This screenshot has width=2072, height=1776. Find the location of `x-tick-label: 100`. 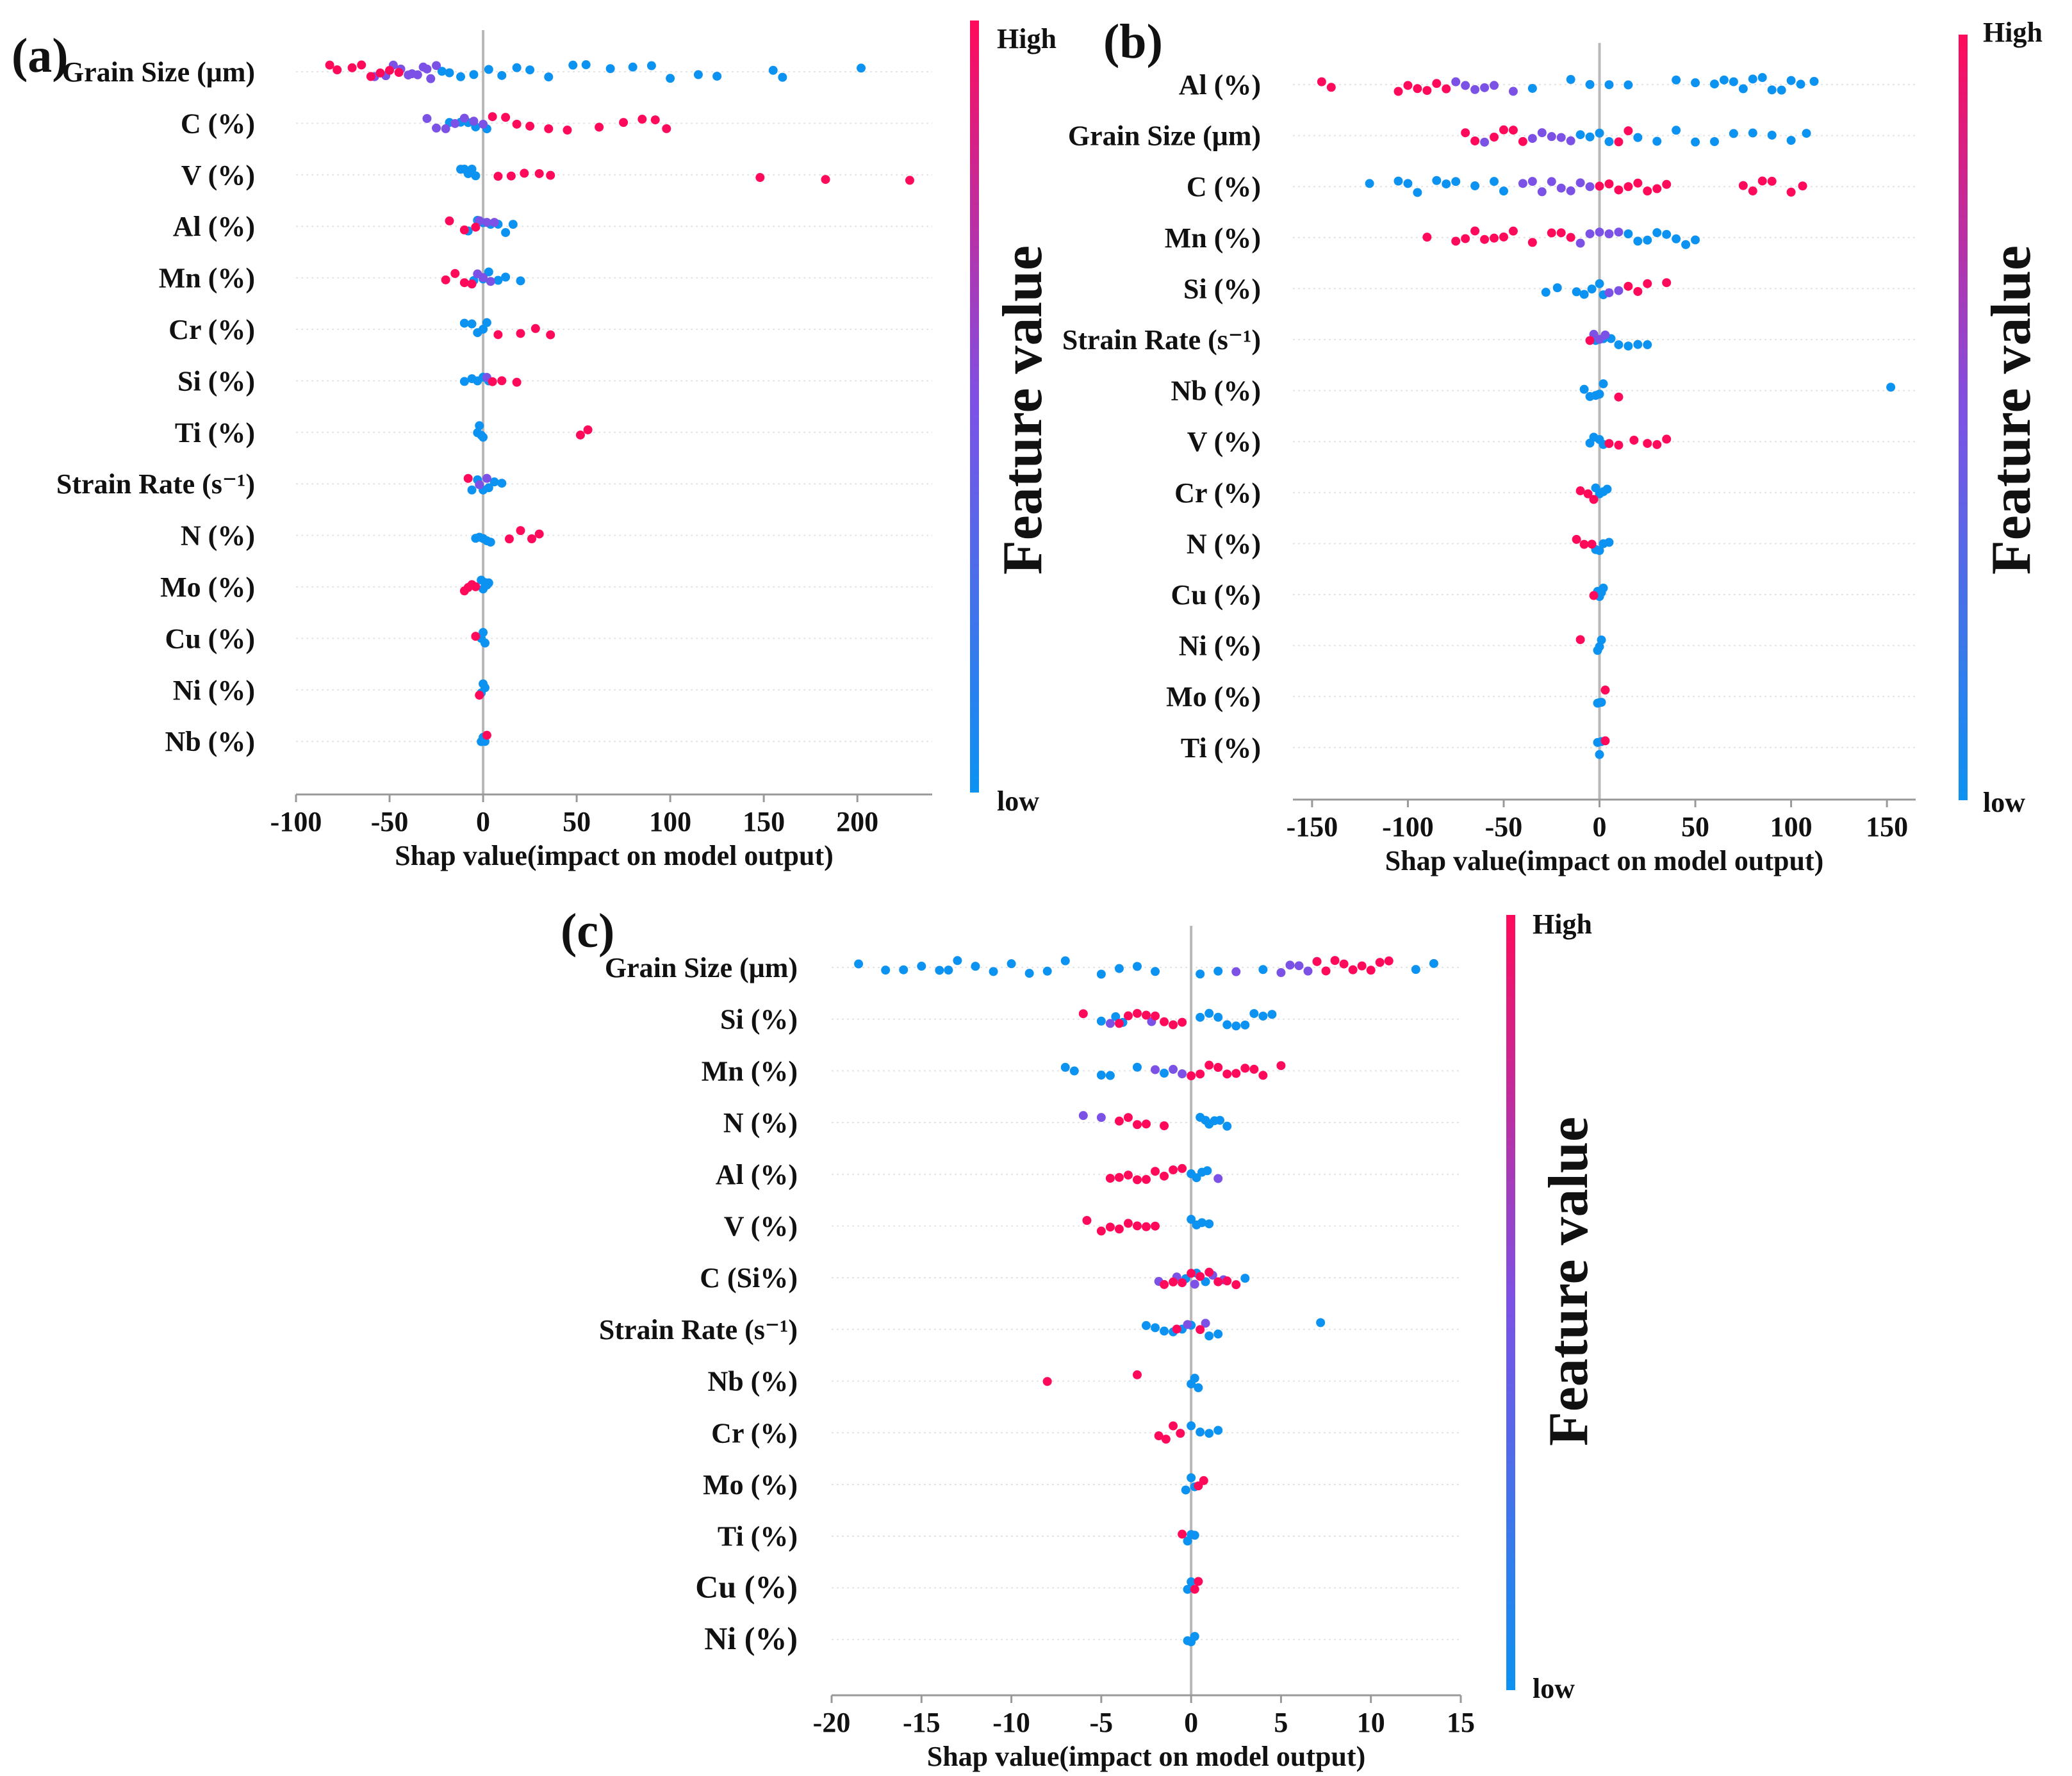

x-tick-label: 100 is located at coordinates (670, 821).